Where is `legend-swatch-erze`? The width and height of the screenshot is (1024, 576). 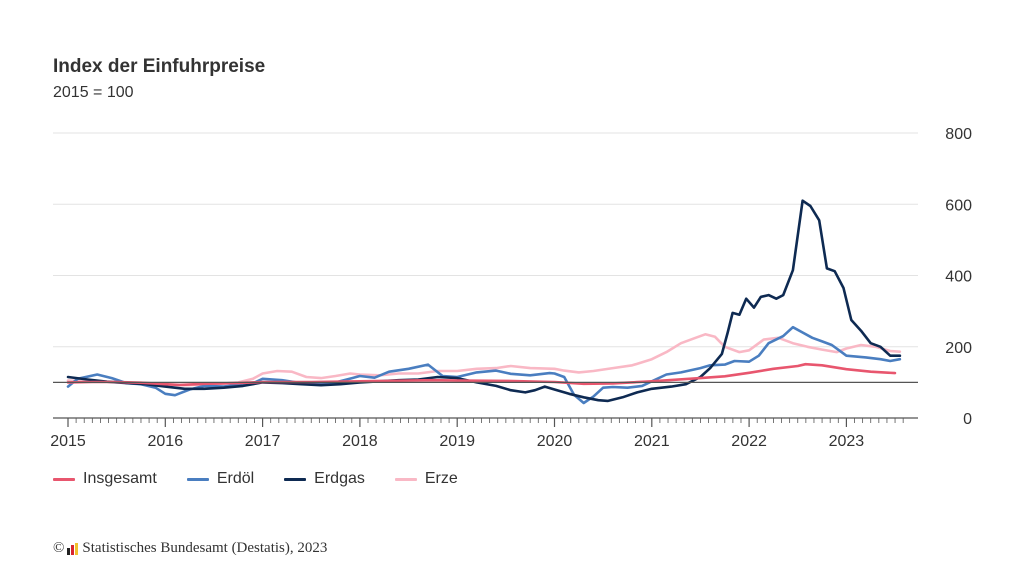 legend-swatch-erze is located at coordinates (405, 479).